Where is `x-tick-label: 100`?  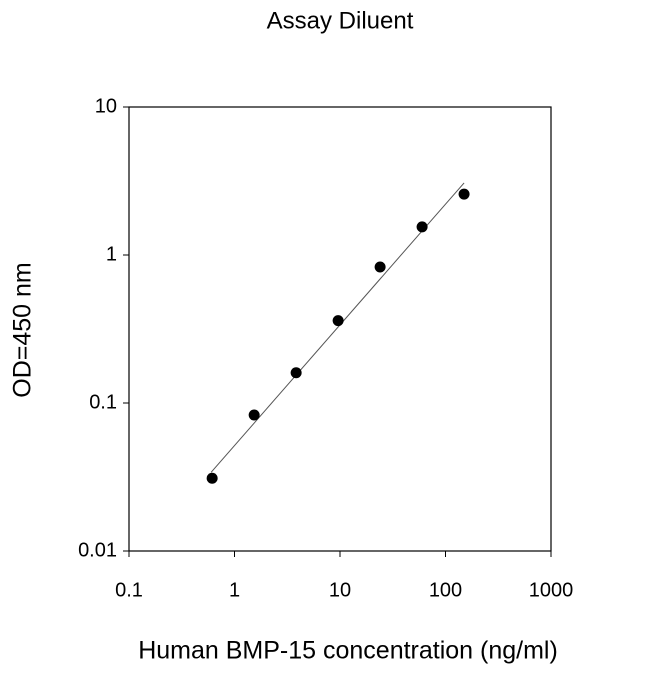
x-tick-label: 100 is located at coordinates (445, 590).